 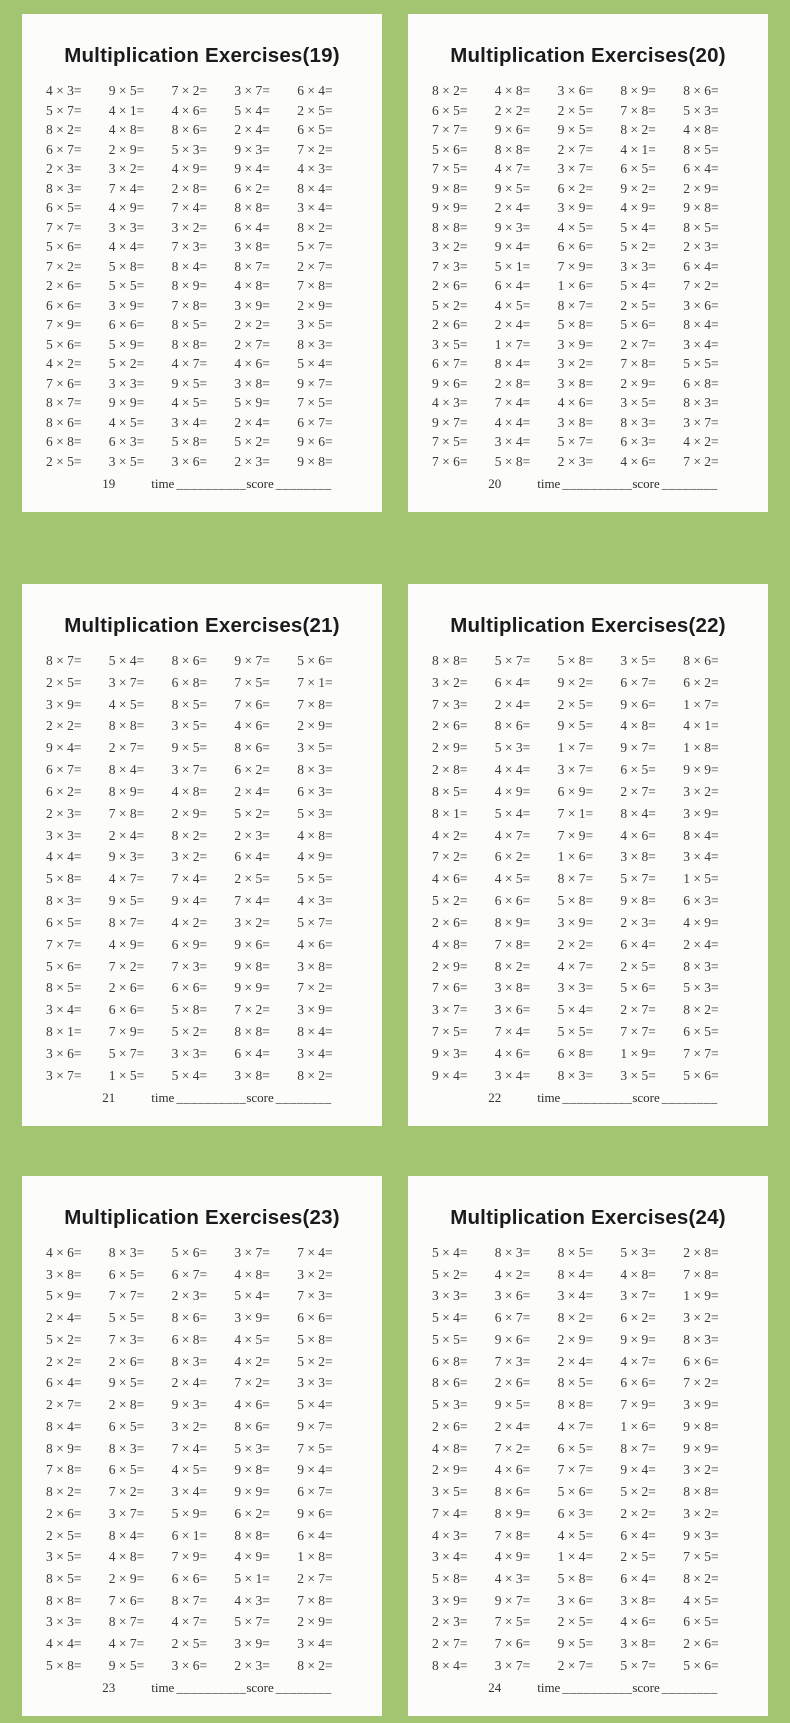 What do you see at coordinates (575, 791) in the screenshot?
I see `problem-cell: 6 × 9=` at bounding box center [575, 791].